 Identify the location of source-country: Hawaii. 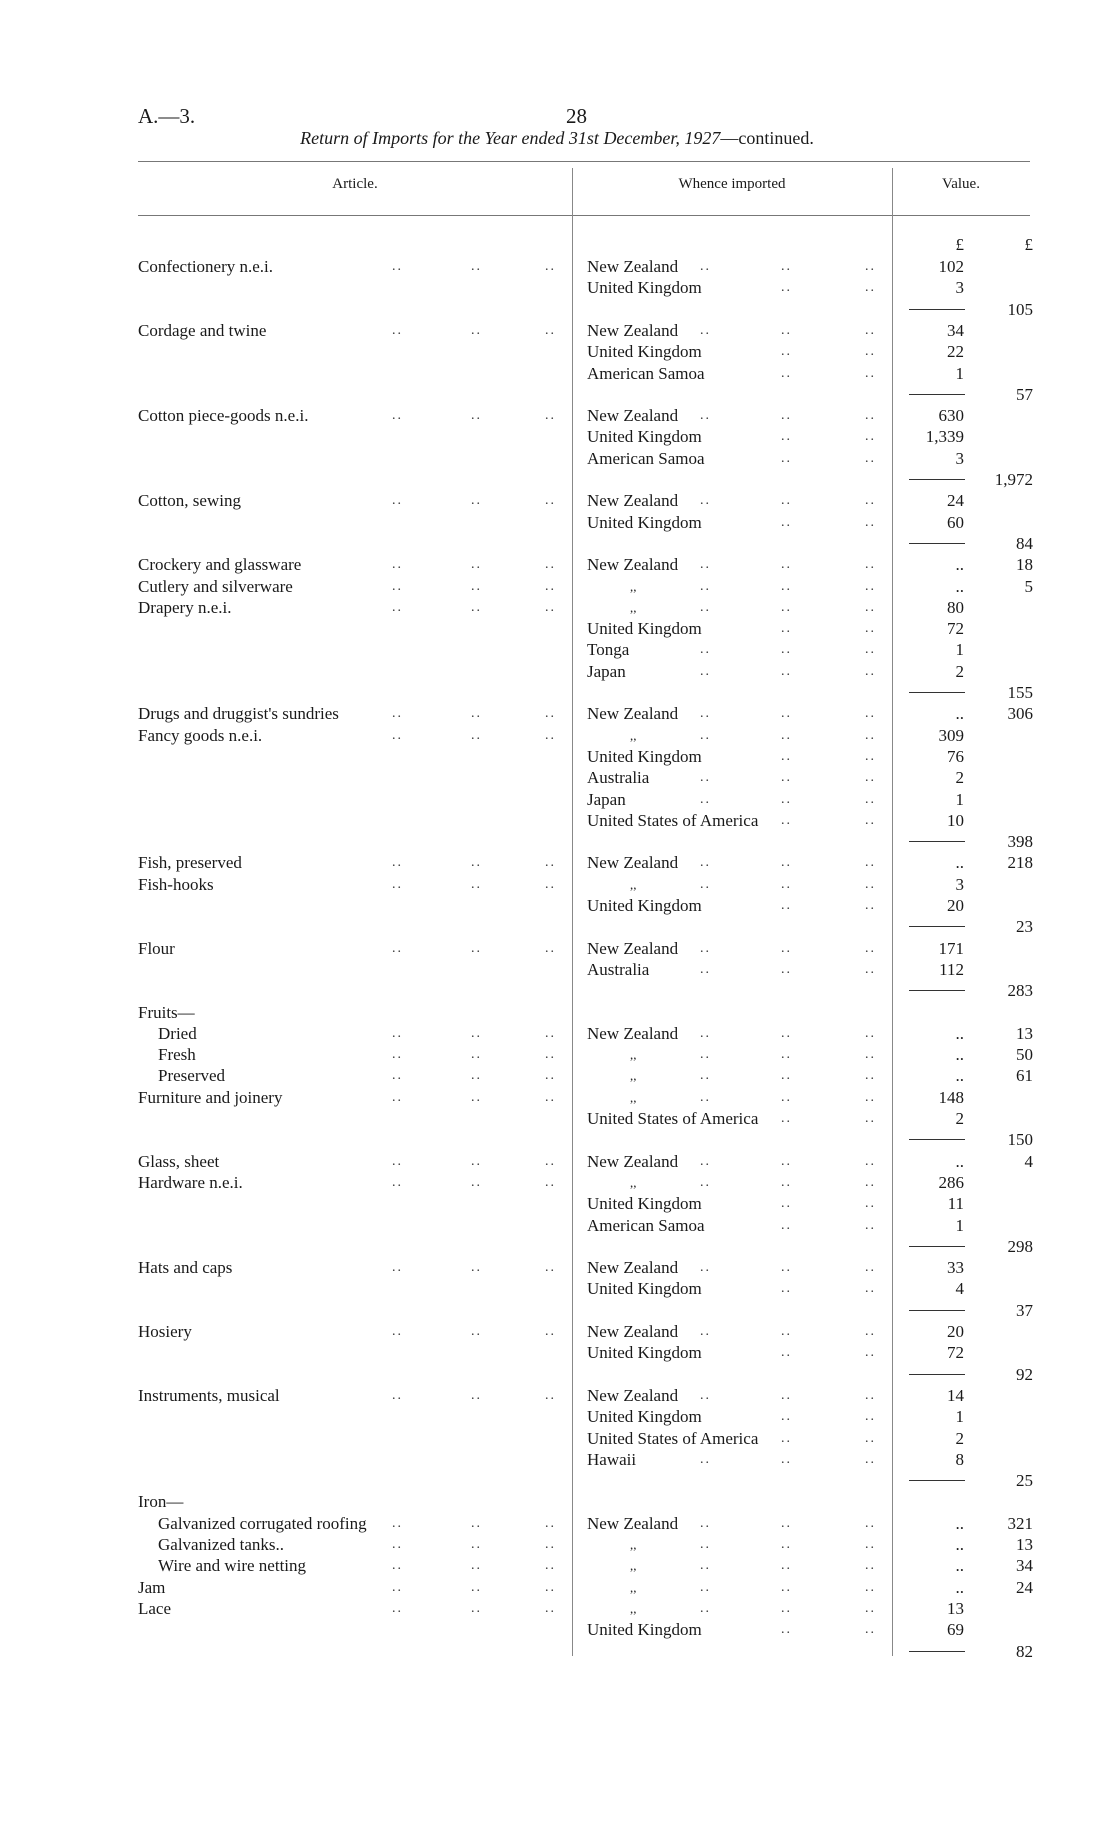
(612, 1459).